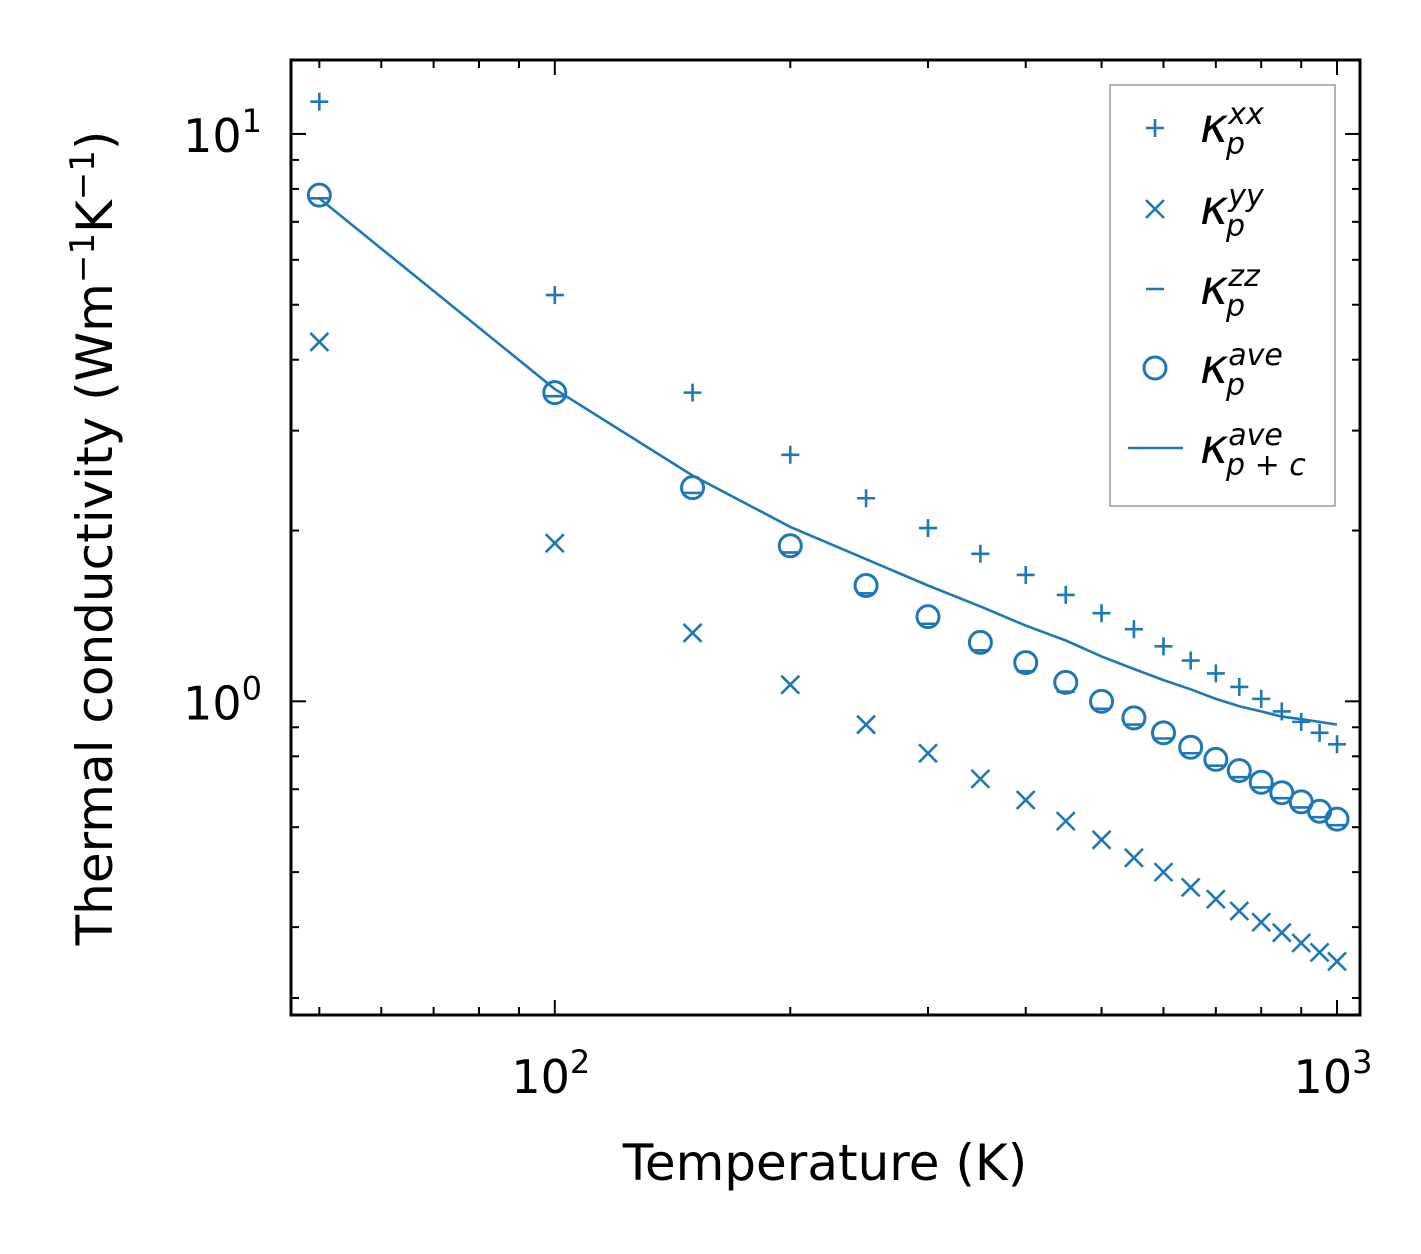  Describe the element at coordinates (1245, 114) in the screenshot. I see `legend-sup-xx: xx` at that location.